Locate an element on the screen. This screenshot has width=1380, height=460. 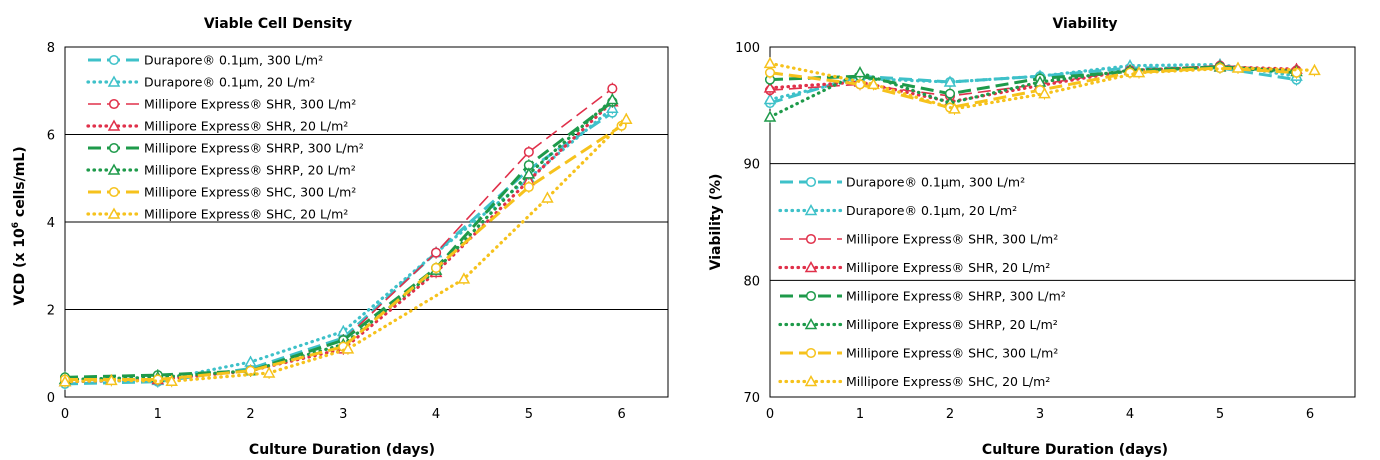
y-tick-label: 70 is located at coordinates (751, 398).